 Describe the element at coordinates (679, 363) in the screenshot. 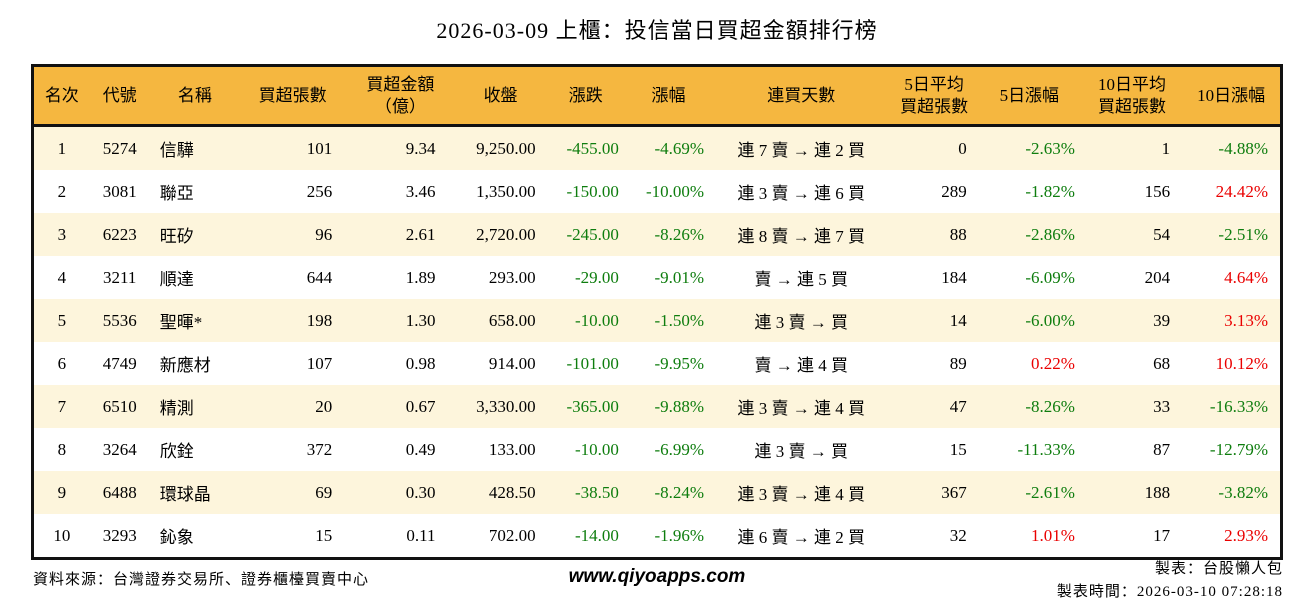

I see `cell-change-pct: -9.95%` at that location.